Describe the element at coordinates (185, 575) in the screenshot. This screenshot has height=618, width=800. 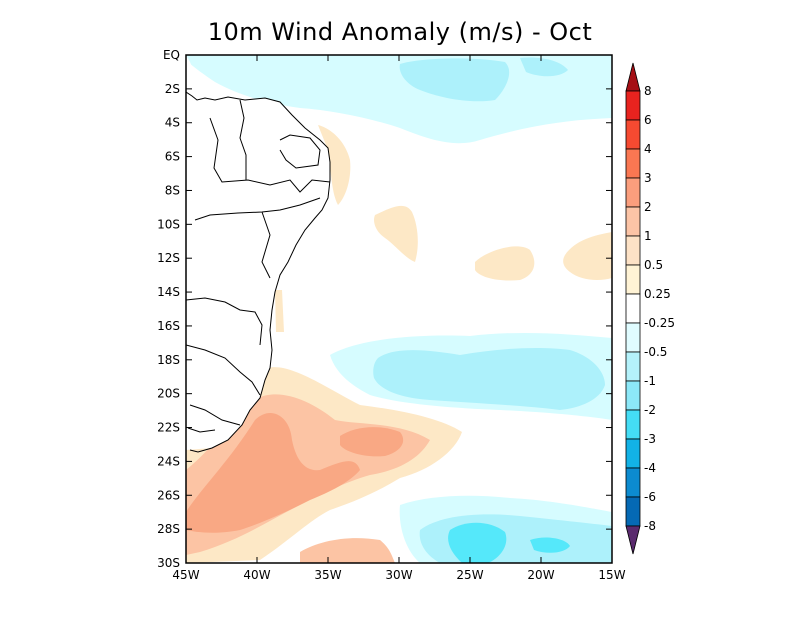
I see `lon-tick-label: 45W` at that location.